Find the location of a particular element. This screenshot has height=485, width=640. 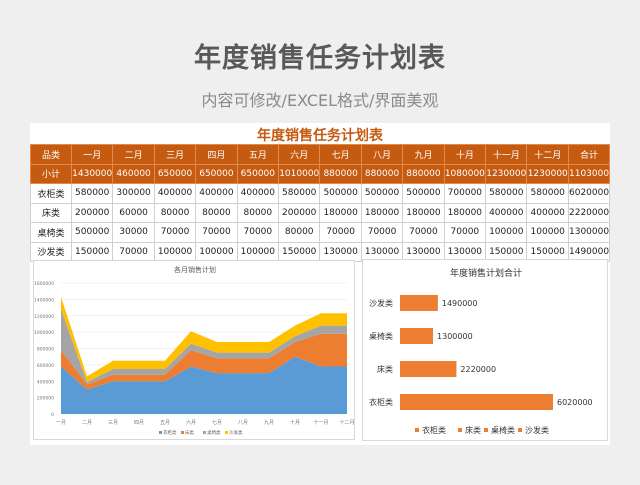

table-cell: 床类 is located at coordinates (51, 212).